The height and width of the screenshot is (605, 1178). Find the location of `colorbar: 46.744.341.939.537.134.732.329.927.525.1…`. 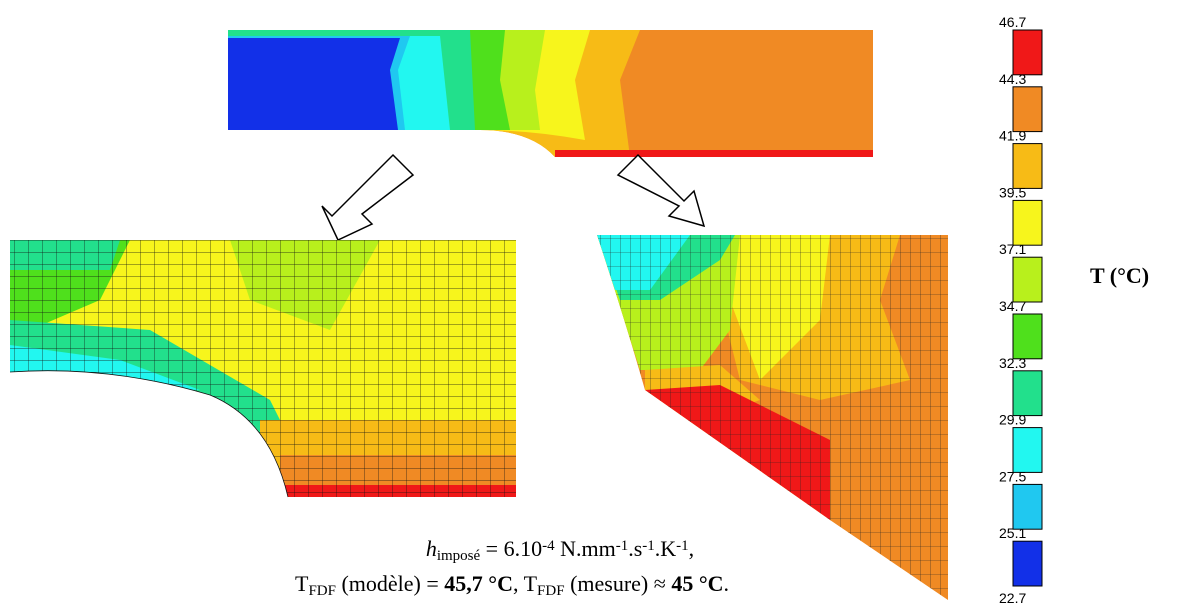

colorbar: 46.744.341.939.537.134.732.329.927.525.1… is located at coordinates (1021, 309).